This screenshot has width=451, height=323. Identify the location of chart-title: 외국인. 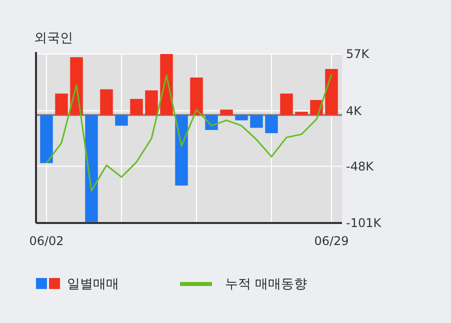
(53, 38).